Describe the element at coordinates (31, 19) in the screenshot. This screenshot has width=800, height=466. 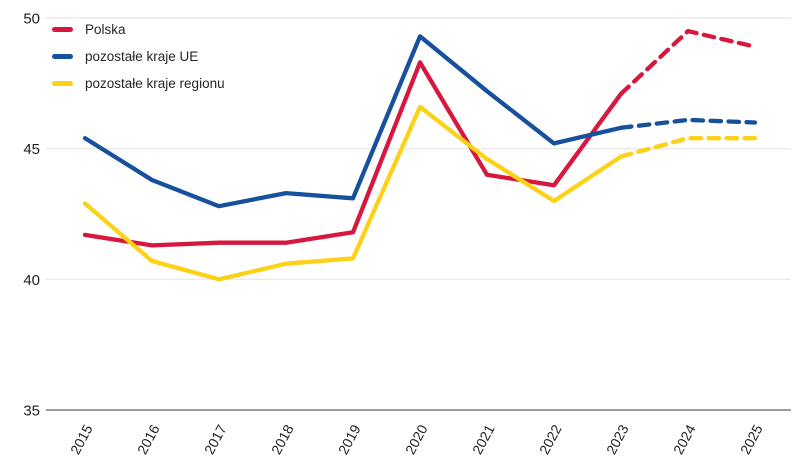
I see `y-tick-label-50: 50` at that location.